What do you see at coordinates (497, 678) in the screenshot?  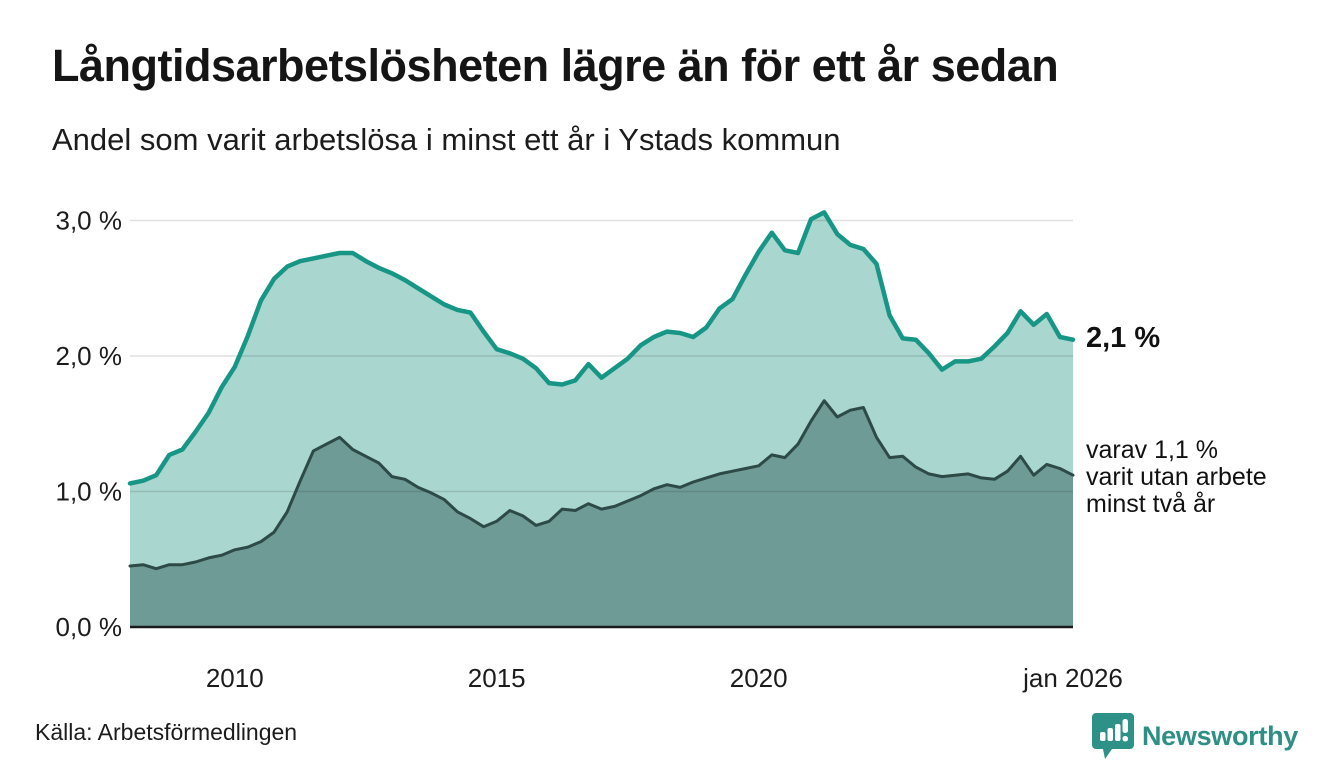 I see `x-tick-label: 2015` at bounding box center [497, 678].